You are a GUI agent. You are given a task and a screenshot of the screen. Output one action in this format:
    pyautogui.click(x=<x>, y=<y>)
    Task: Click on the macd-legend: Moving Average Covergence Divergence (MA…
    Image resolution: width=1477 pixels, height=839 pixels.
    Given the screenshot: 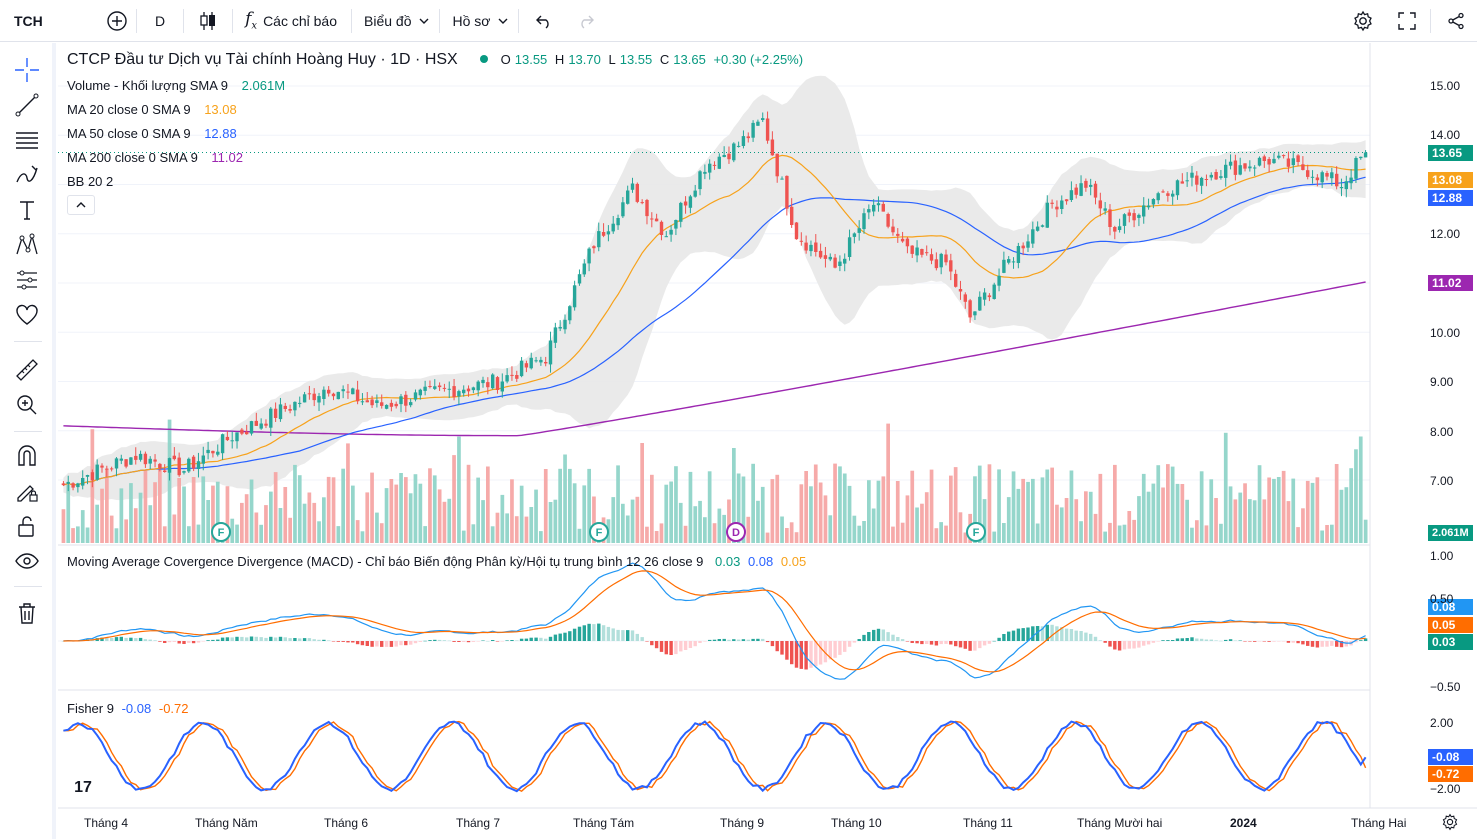 What is the action you would take?
    pyautogui.click(x=437, y=561)
    